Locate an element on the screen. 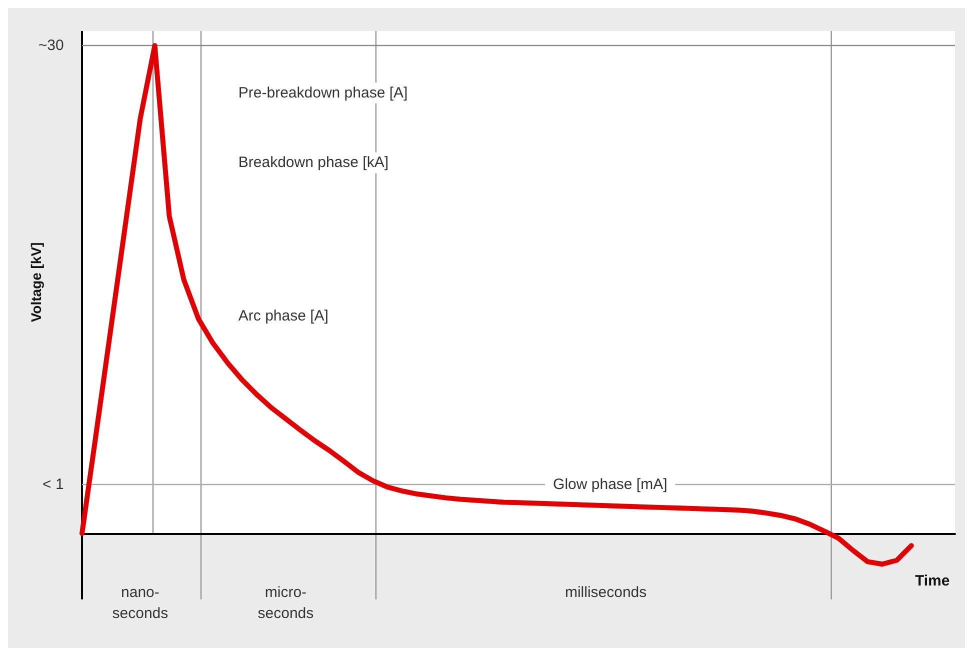 The image size is (973, 660). text: ~30 is located at coordinates (51, 45).